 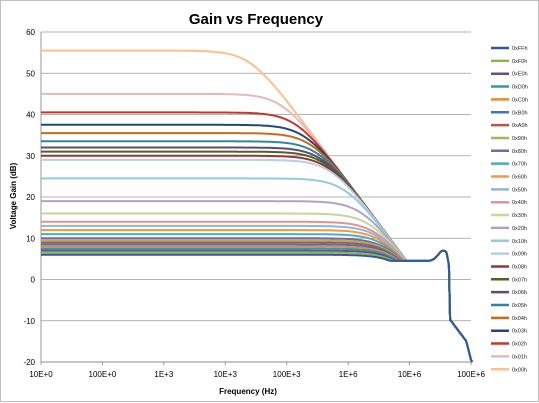 I want to click on legend-entry: 0x03h, so click(x=519, y=332).